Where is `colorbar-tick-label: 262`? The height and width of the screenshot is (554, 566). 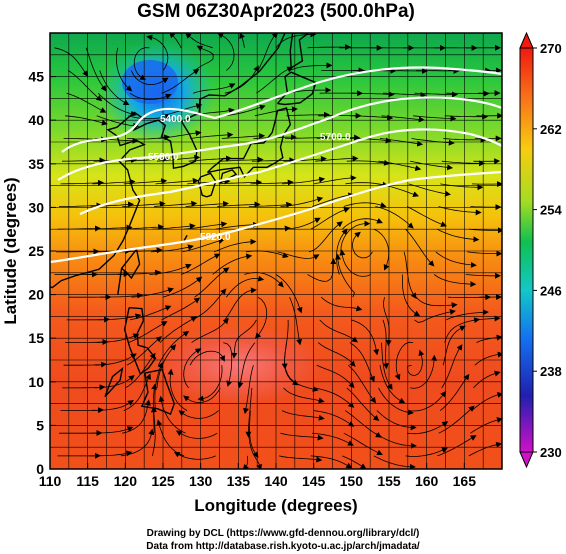
colorbar-tick-label: 262 is located at coordinates (551, 129).